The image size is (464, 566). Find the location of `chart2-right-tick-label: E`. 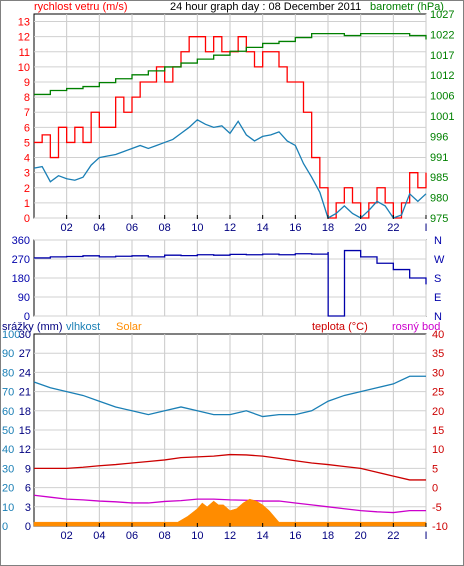

chart2-right-tick-label: E is located at coordinates (437, 298).